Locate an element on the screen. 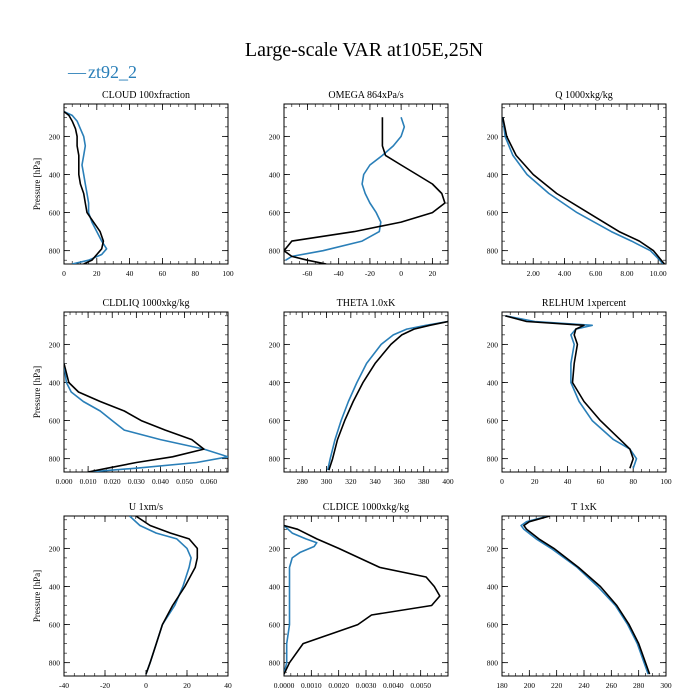 This screenshot has width=700, height=700. panel-1: OMEGA 864xPa/s -60 -40 -20 0 20 200 400 600 800 is located at coordinates (359, 184).